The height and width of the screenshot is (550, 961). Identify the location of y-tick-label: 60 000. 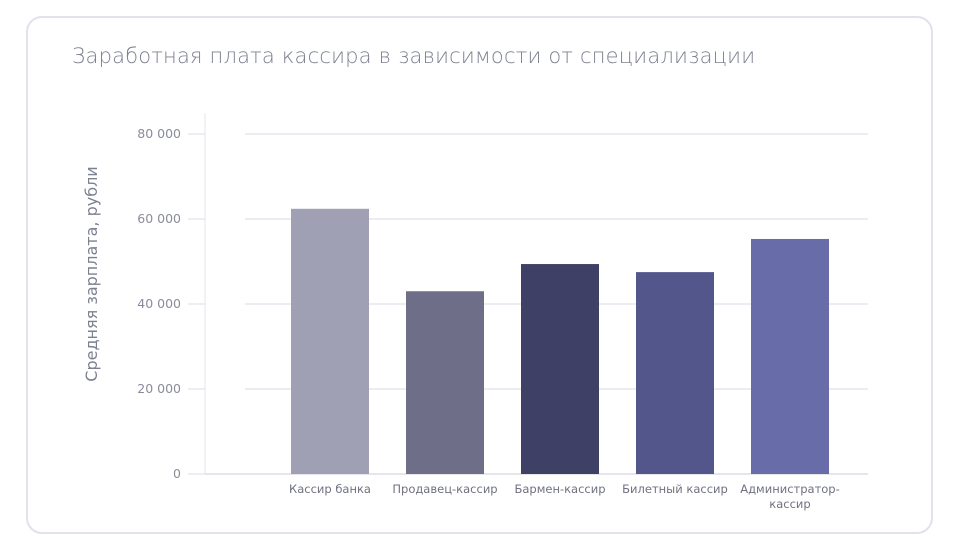
(159, 218).